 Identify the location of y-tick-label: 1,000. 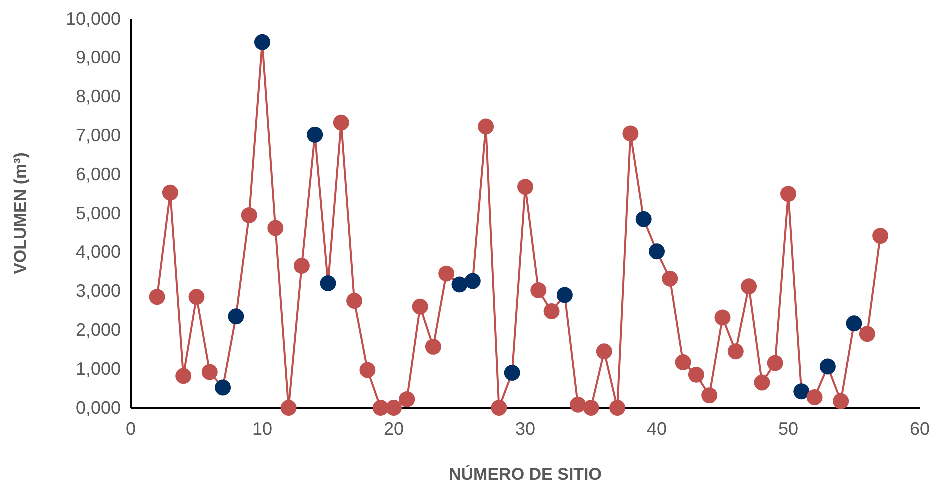
(98, 368).